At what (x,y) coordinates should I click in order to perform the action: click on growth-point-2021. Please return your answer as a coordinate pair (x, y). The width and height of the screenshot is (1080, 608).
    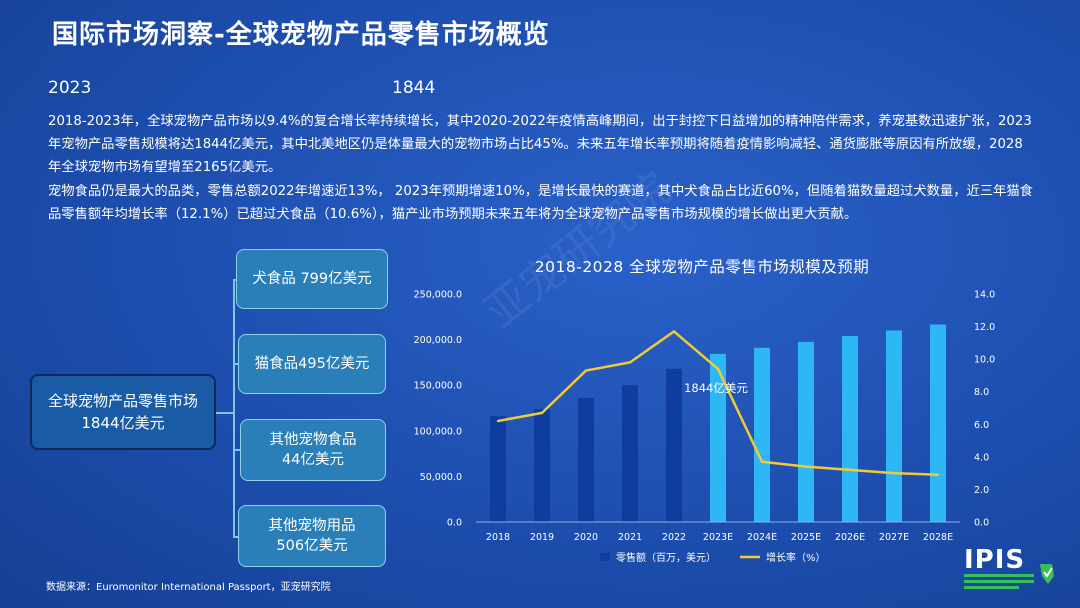
    Looking at the image, I should click on (630, 362).